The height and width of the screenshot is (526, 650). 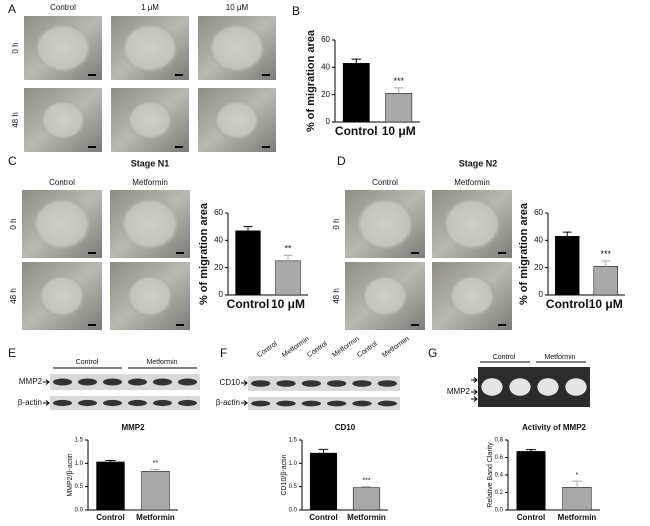 What do you see at coordinates (288, 249) in the screenshot?
I see `significance-label: **` at bounding box center [288, 249].